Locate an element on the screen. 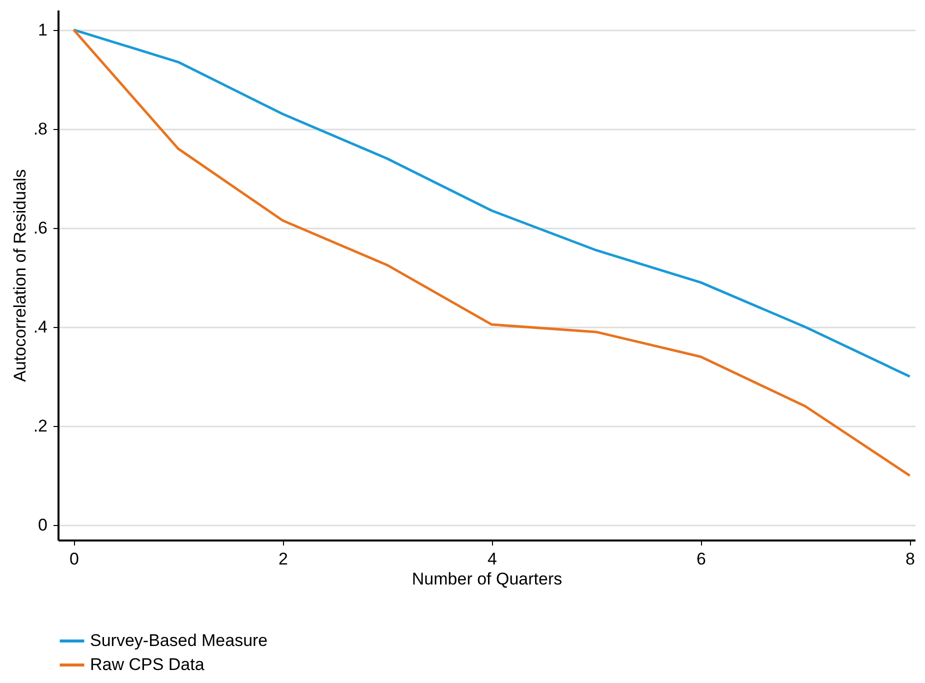  x-axis-title: Number of Quarters is located at coordinates (487, 579).